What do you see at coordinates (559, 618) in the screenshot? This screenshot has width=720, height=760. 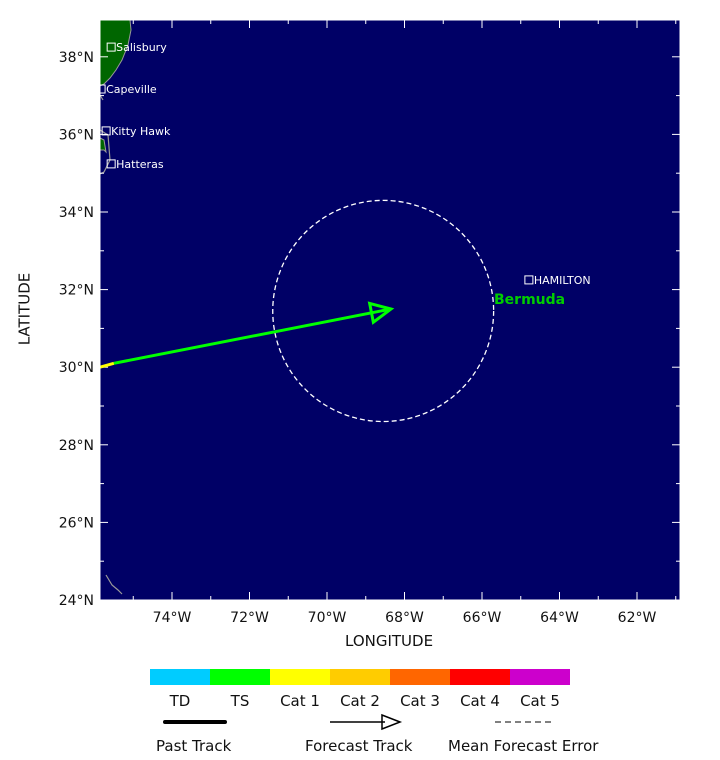 I see `lon-tick-label: 64°W` at bounding box center [559, 618].